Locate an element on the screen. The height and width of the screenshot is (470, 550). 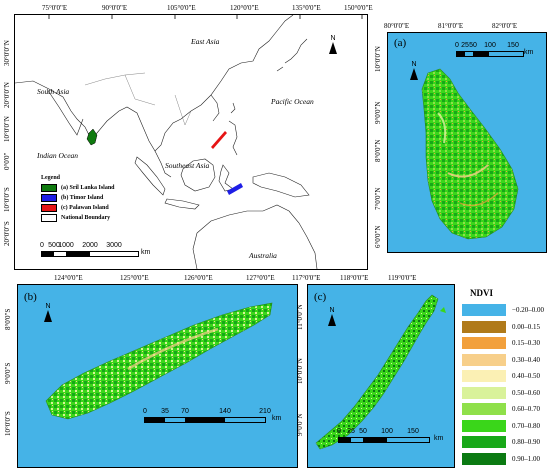
scale-tick: 50 is located at coordinates (473, 45).